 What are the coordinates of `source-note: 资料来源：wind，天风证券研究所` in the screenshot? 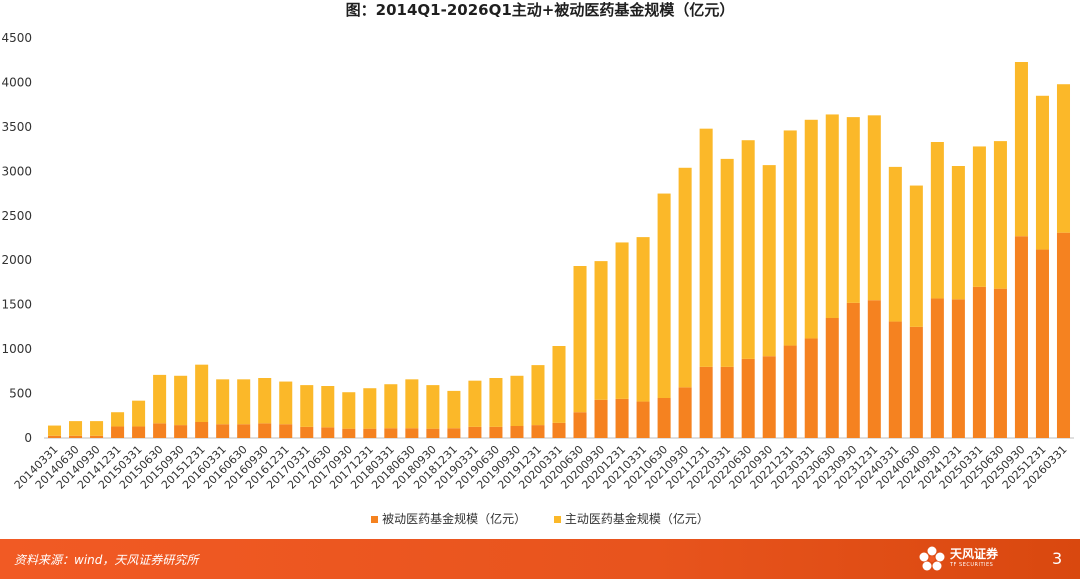 It's located at (106, 560).